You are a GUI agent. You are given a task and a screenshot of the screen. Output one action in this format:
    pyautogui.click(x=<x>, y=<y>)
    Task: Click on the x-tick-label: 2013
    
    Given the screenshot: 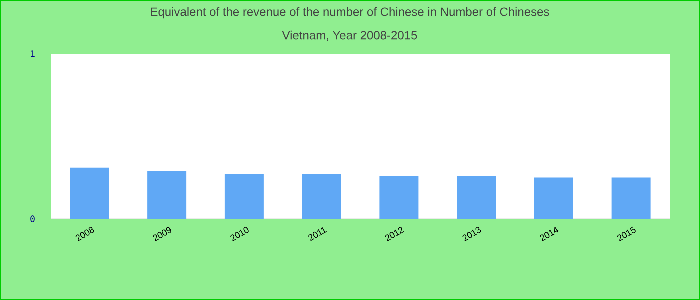 What is the action you would take?
    pyautogui.click(x=472, y=234)
    